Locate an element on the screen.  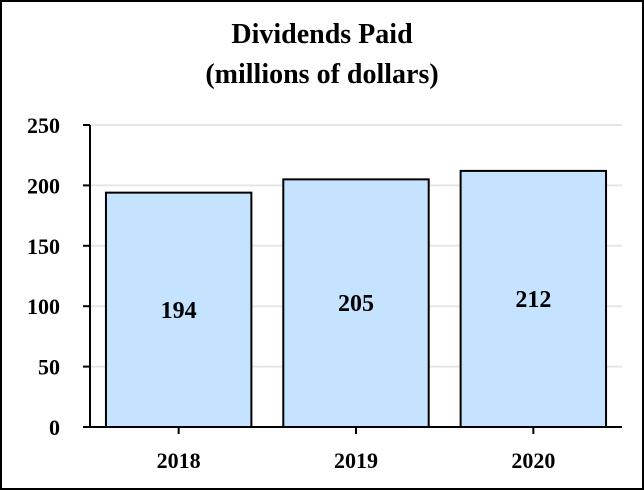
bar-2019 is located at coordinates (356, 303).